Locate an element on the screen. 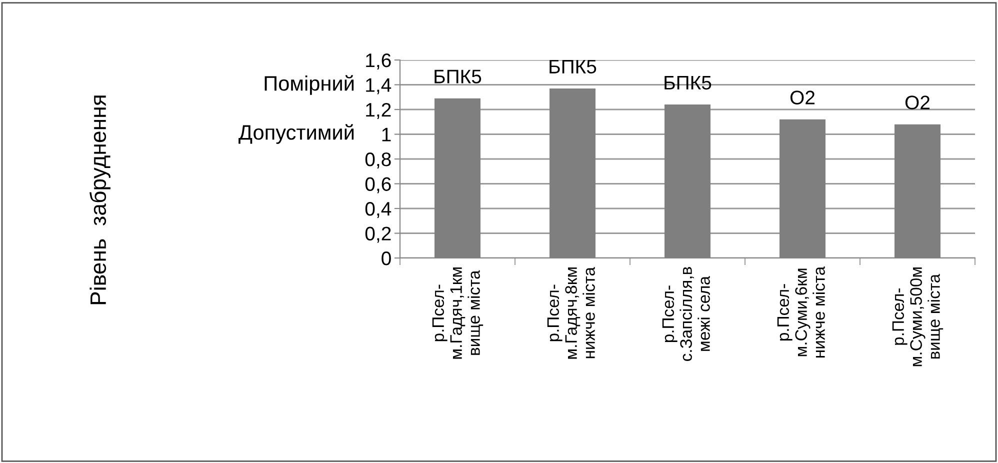  y-tick-label: 0,2 is located at coordinates (378, 234).